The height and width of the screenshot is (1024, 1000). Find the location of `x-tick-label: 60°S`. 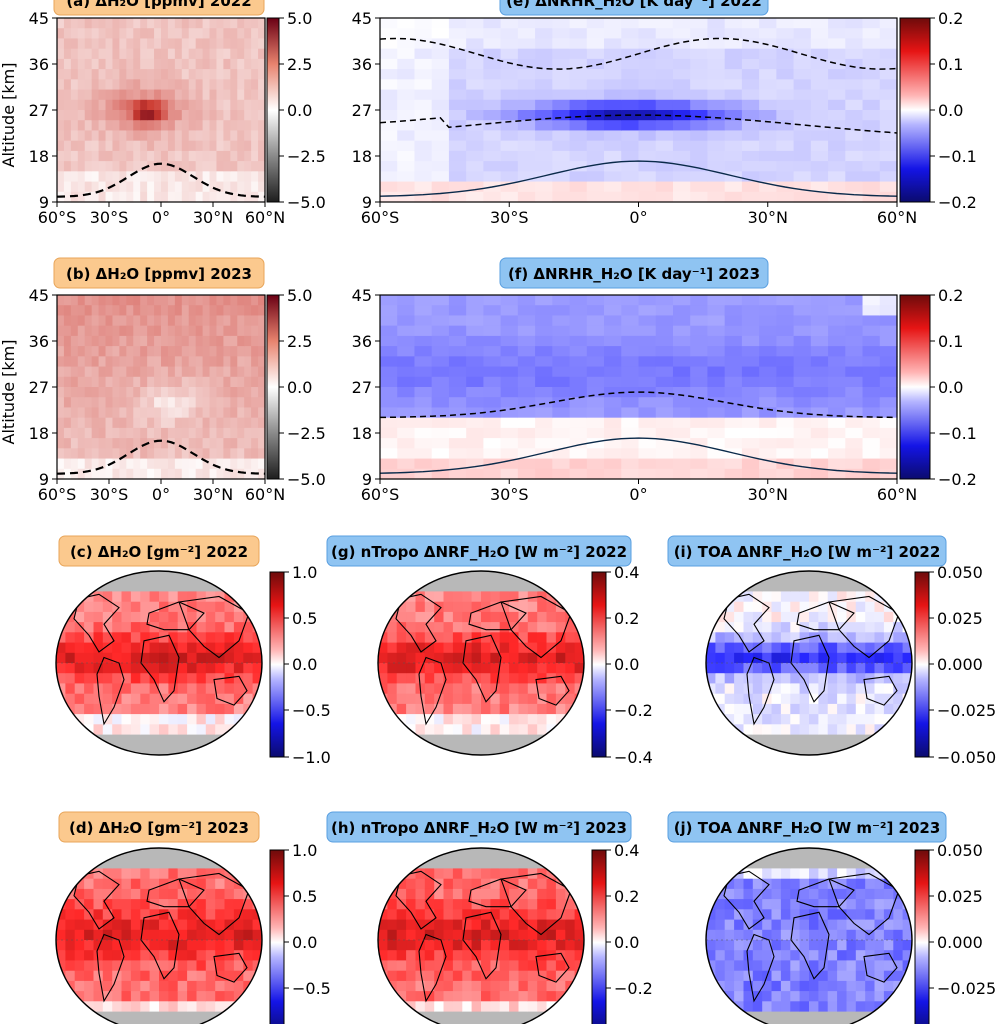

x-tick-label: 60°S is located at coordinates (380, 217).